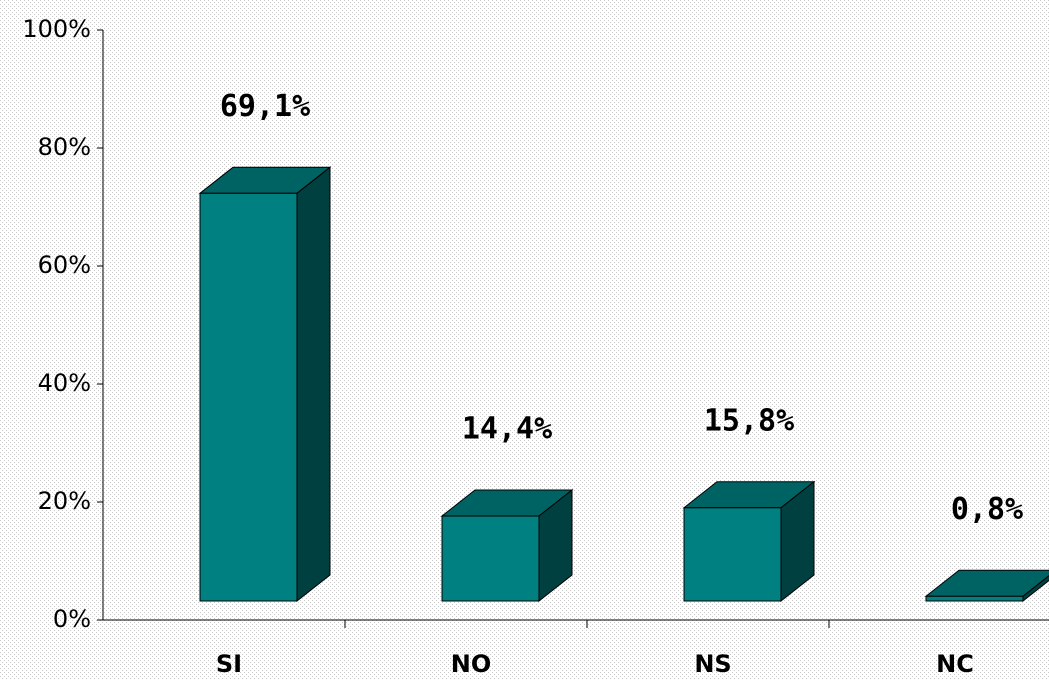 Image resolution: width=1049 pixels, height=680 pixels. Describe the element at coordinates (507, 429) in the screenshot. I see `value-label: 14,4%` at that location.